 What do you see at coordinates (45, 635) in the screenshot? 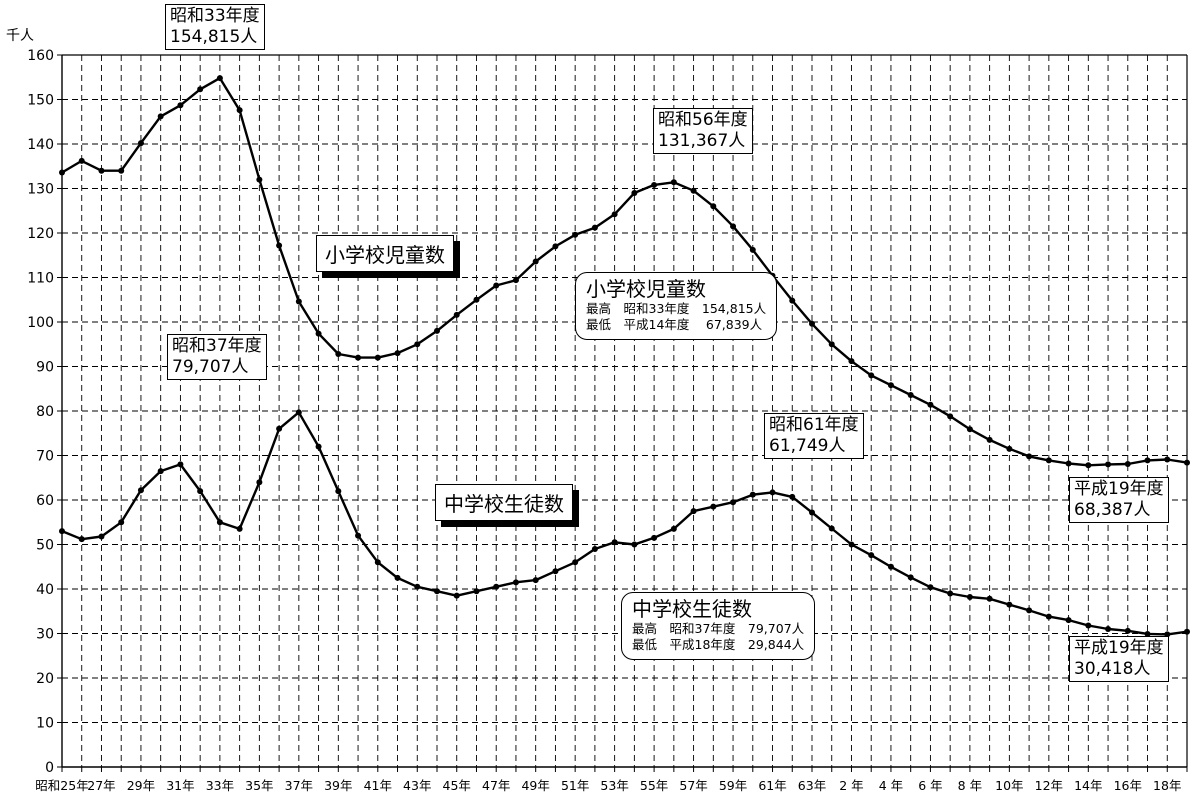
I see `y-tick-label: 30` at bounding box center [45, 635].